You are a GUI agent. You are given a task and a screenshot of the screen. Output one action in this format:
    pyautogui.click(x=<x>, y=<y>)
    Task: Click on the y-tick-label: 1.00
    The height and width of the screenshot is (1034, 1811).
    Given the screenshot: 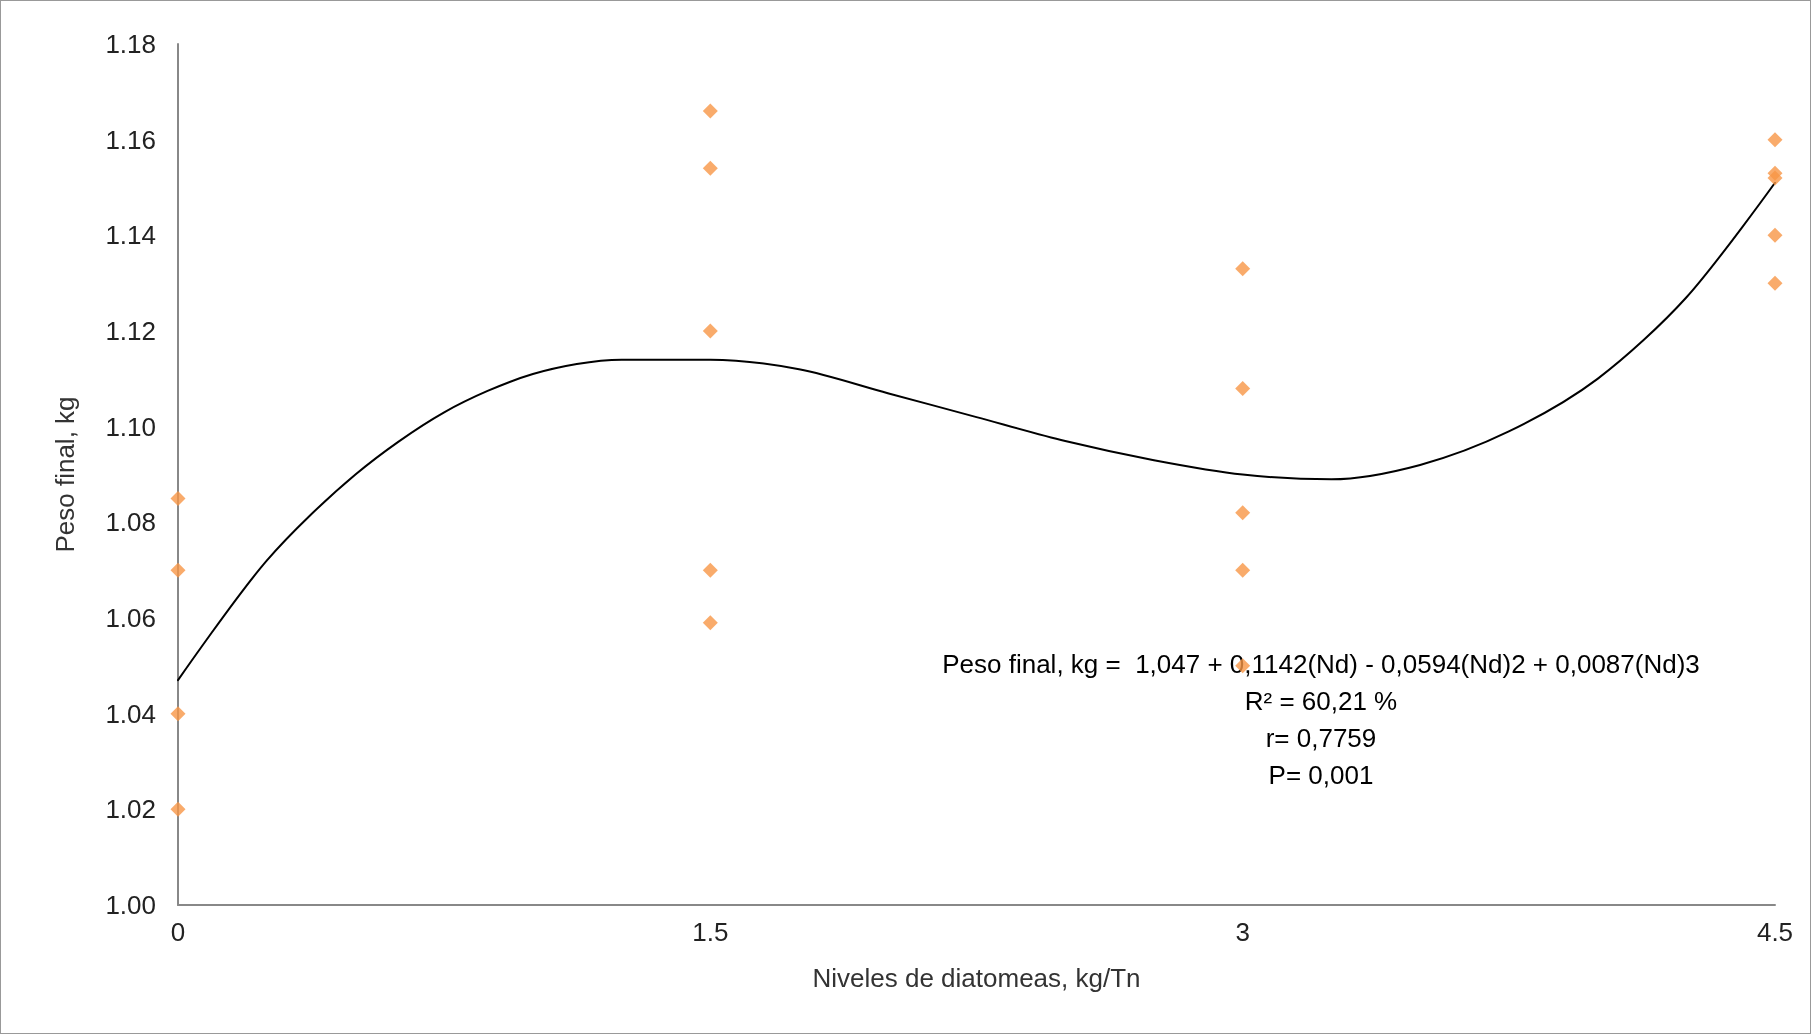 What is the action you would take?
    pyautogui.click(x=130, y=905)
    